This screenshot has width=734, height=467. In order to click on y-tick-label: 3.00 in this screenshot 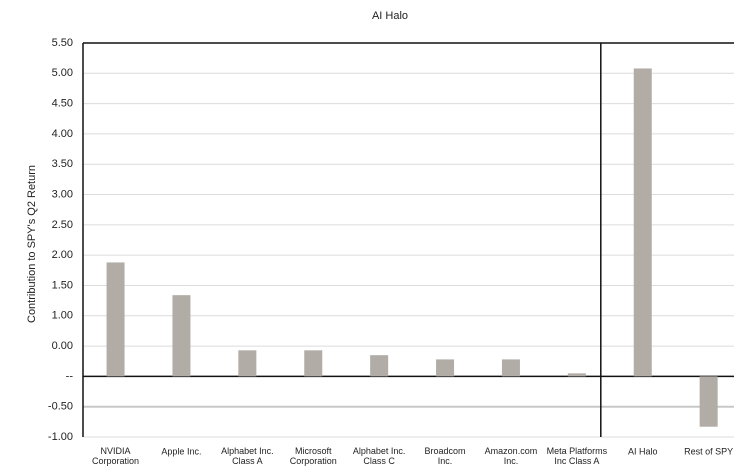, I will do `click(62, 194)`.